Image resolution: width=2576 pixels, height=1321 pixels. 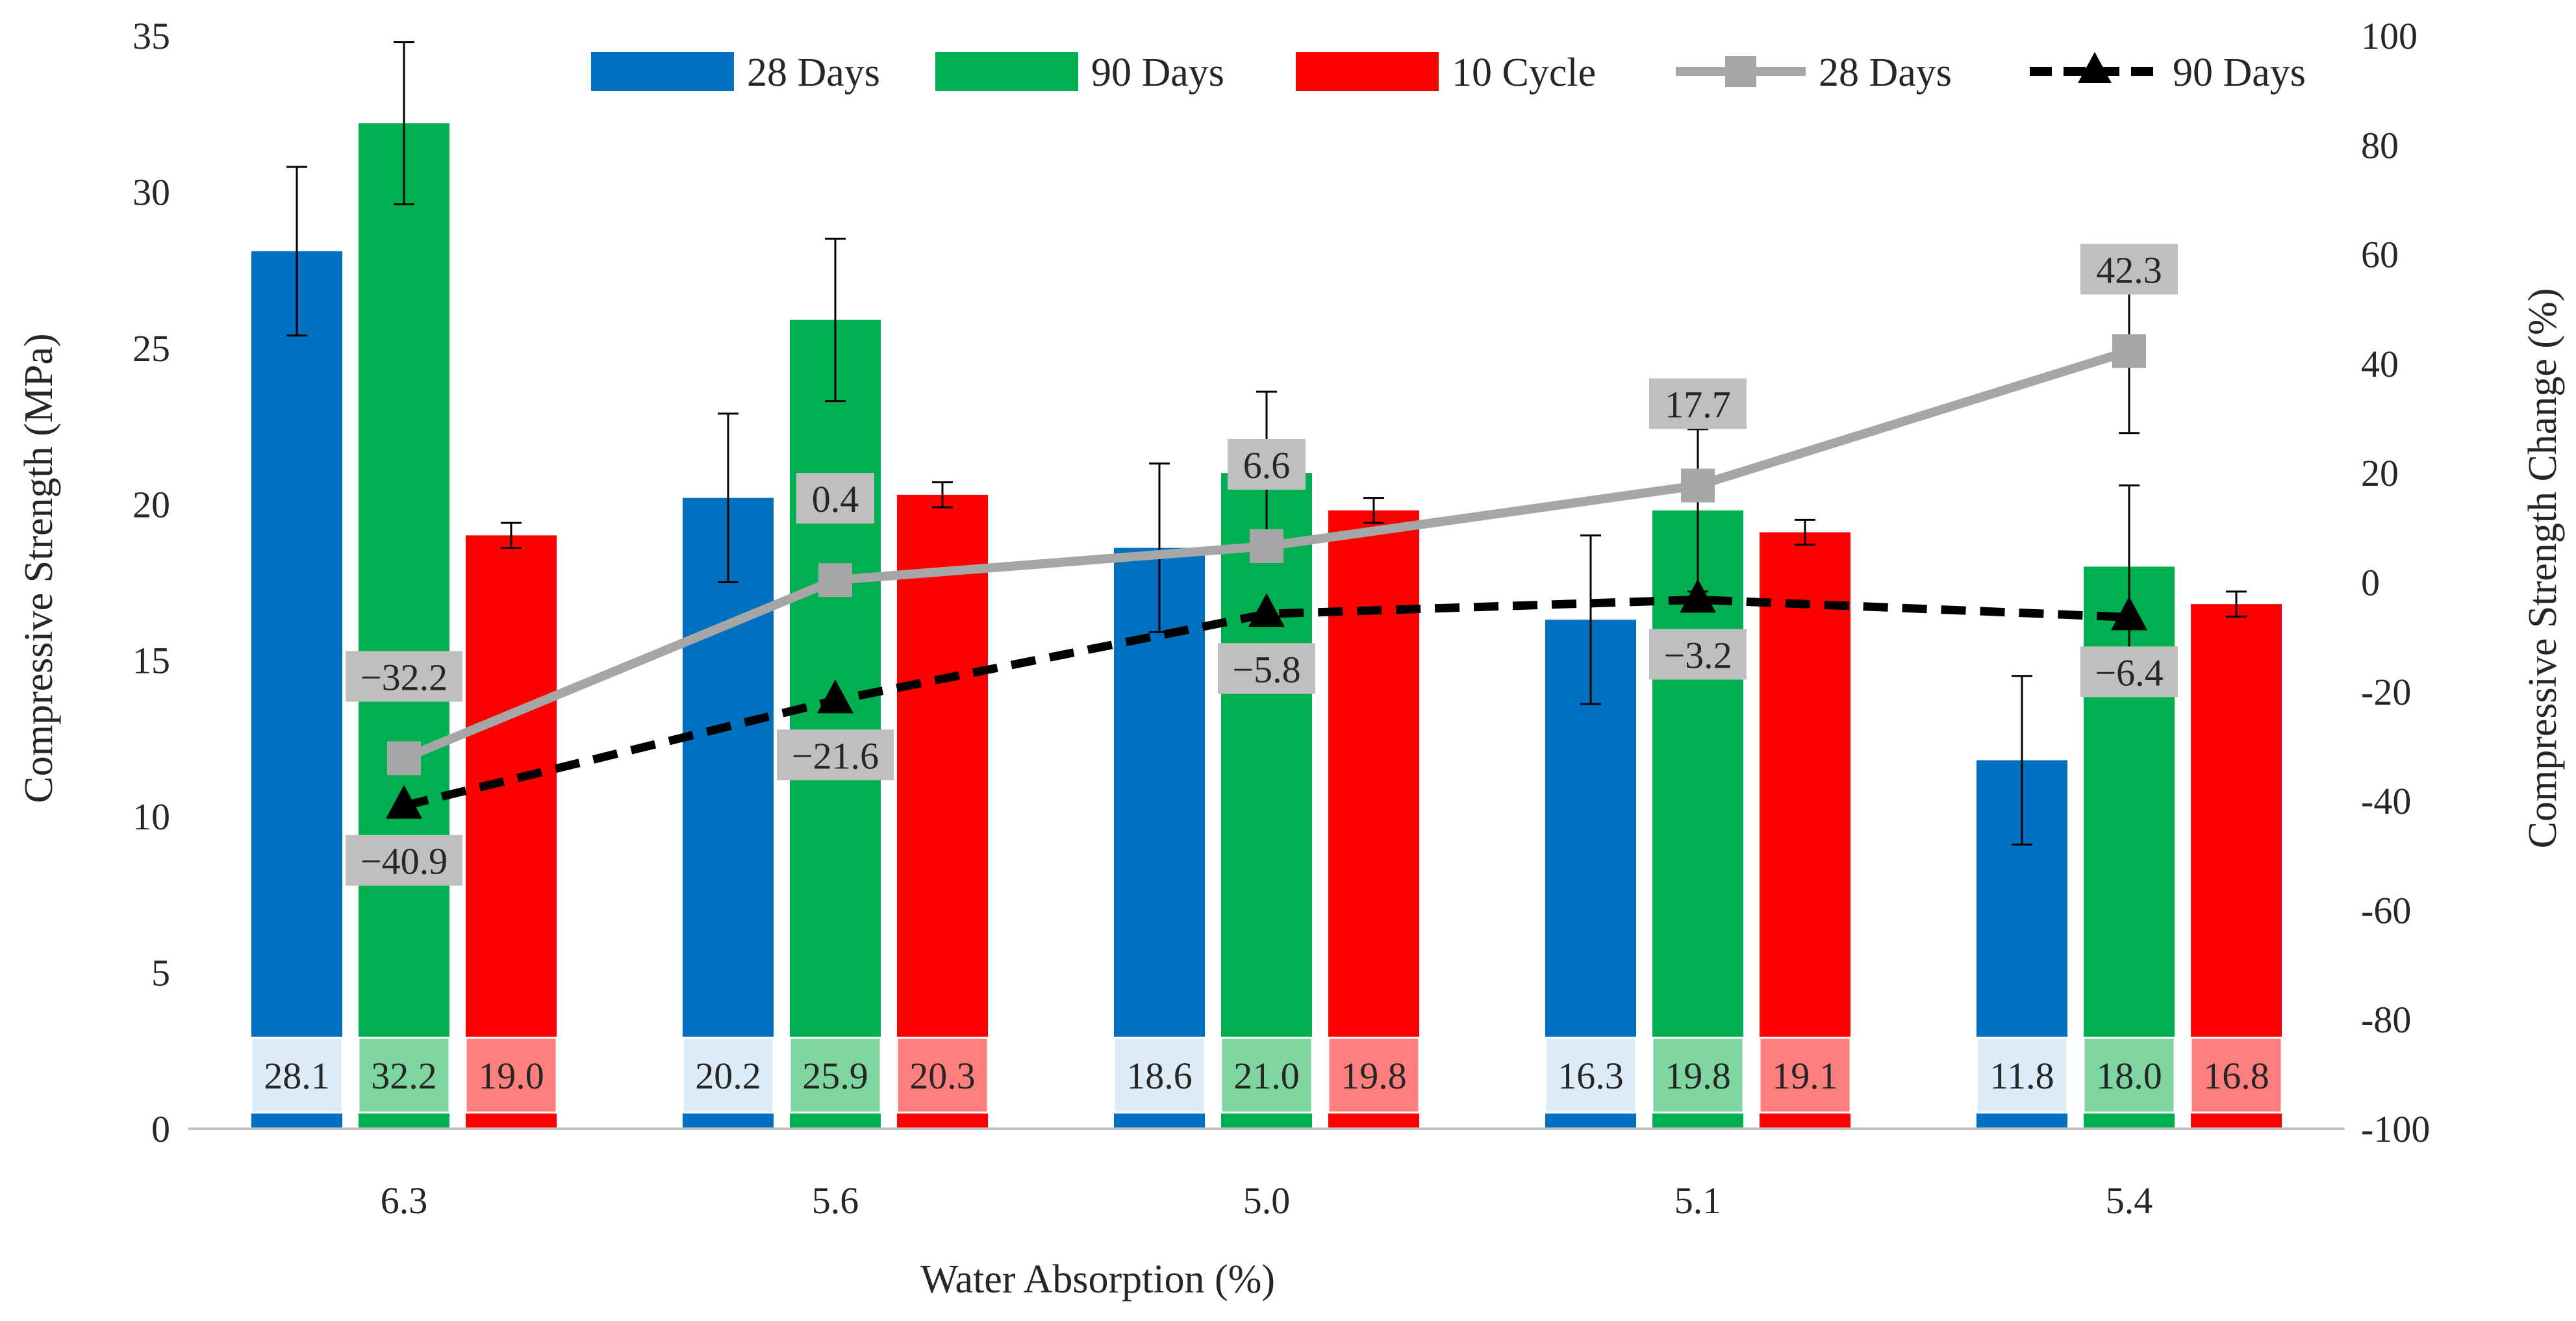 What do you see at coordinates (160, 973) in the screenshot?
I see `y-tick-label: 5` at bounding box center [160, 973].